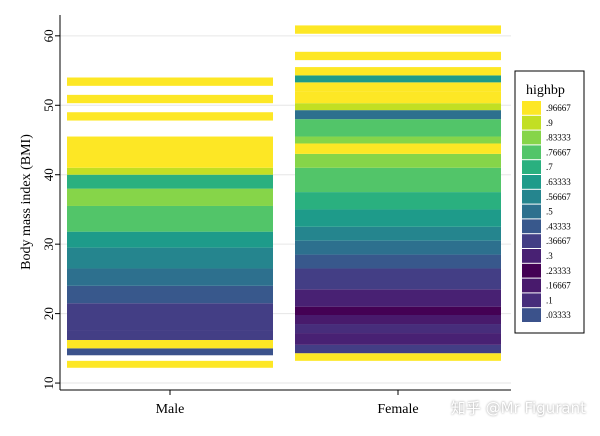 This screenshot has width=600, height=436. Describe the element at coordinates (558, 152) in the screenshot. I see `legend-label: .76667` at that location.